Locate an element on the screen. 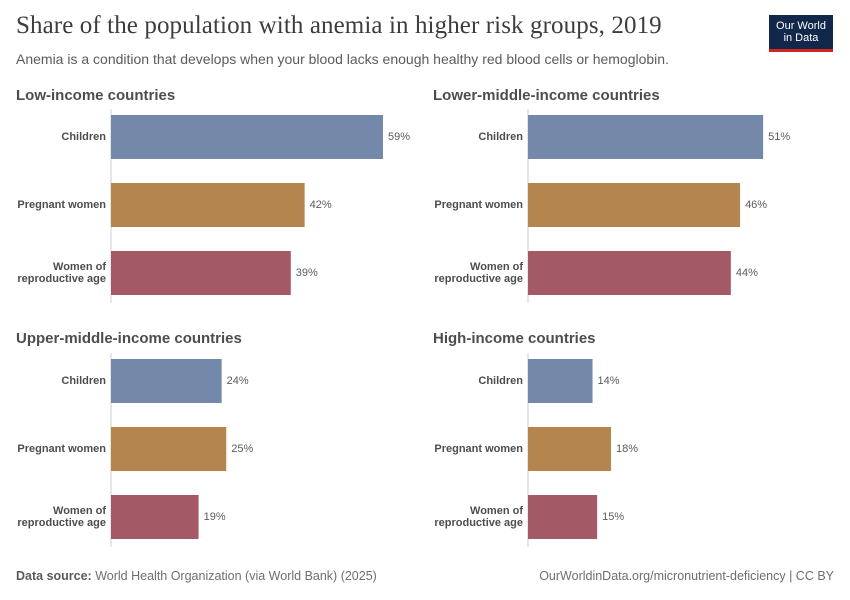 The image size is (850, 600). value-label: 19% is located at coordinates (215, 517).